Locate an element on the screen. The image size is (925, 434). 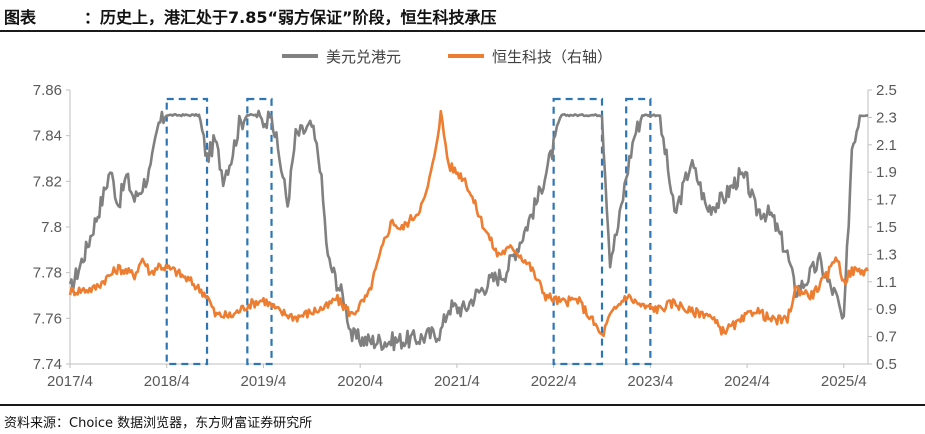
y-left-tick-label: 7.74 is located at coordinates (47, 364).